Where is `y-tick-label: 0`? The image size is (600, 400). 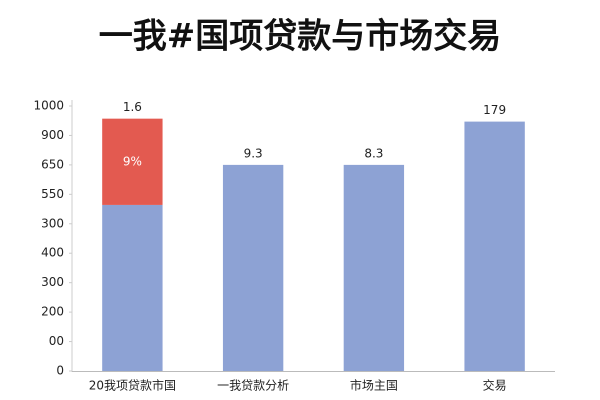
y-tick-label: 0 is located at coordinates (60, 371).